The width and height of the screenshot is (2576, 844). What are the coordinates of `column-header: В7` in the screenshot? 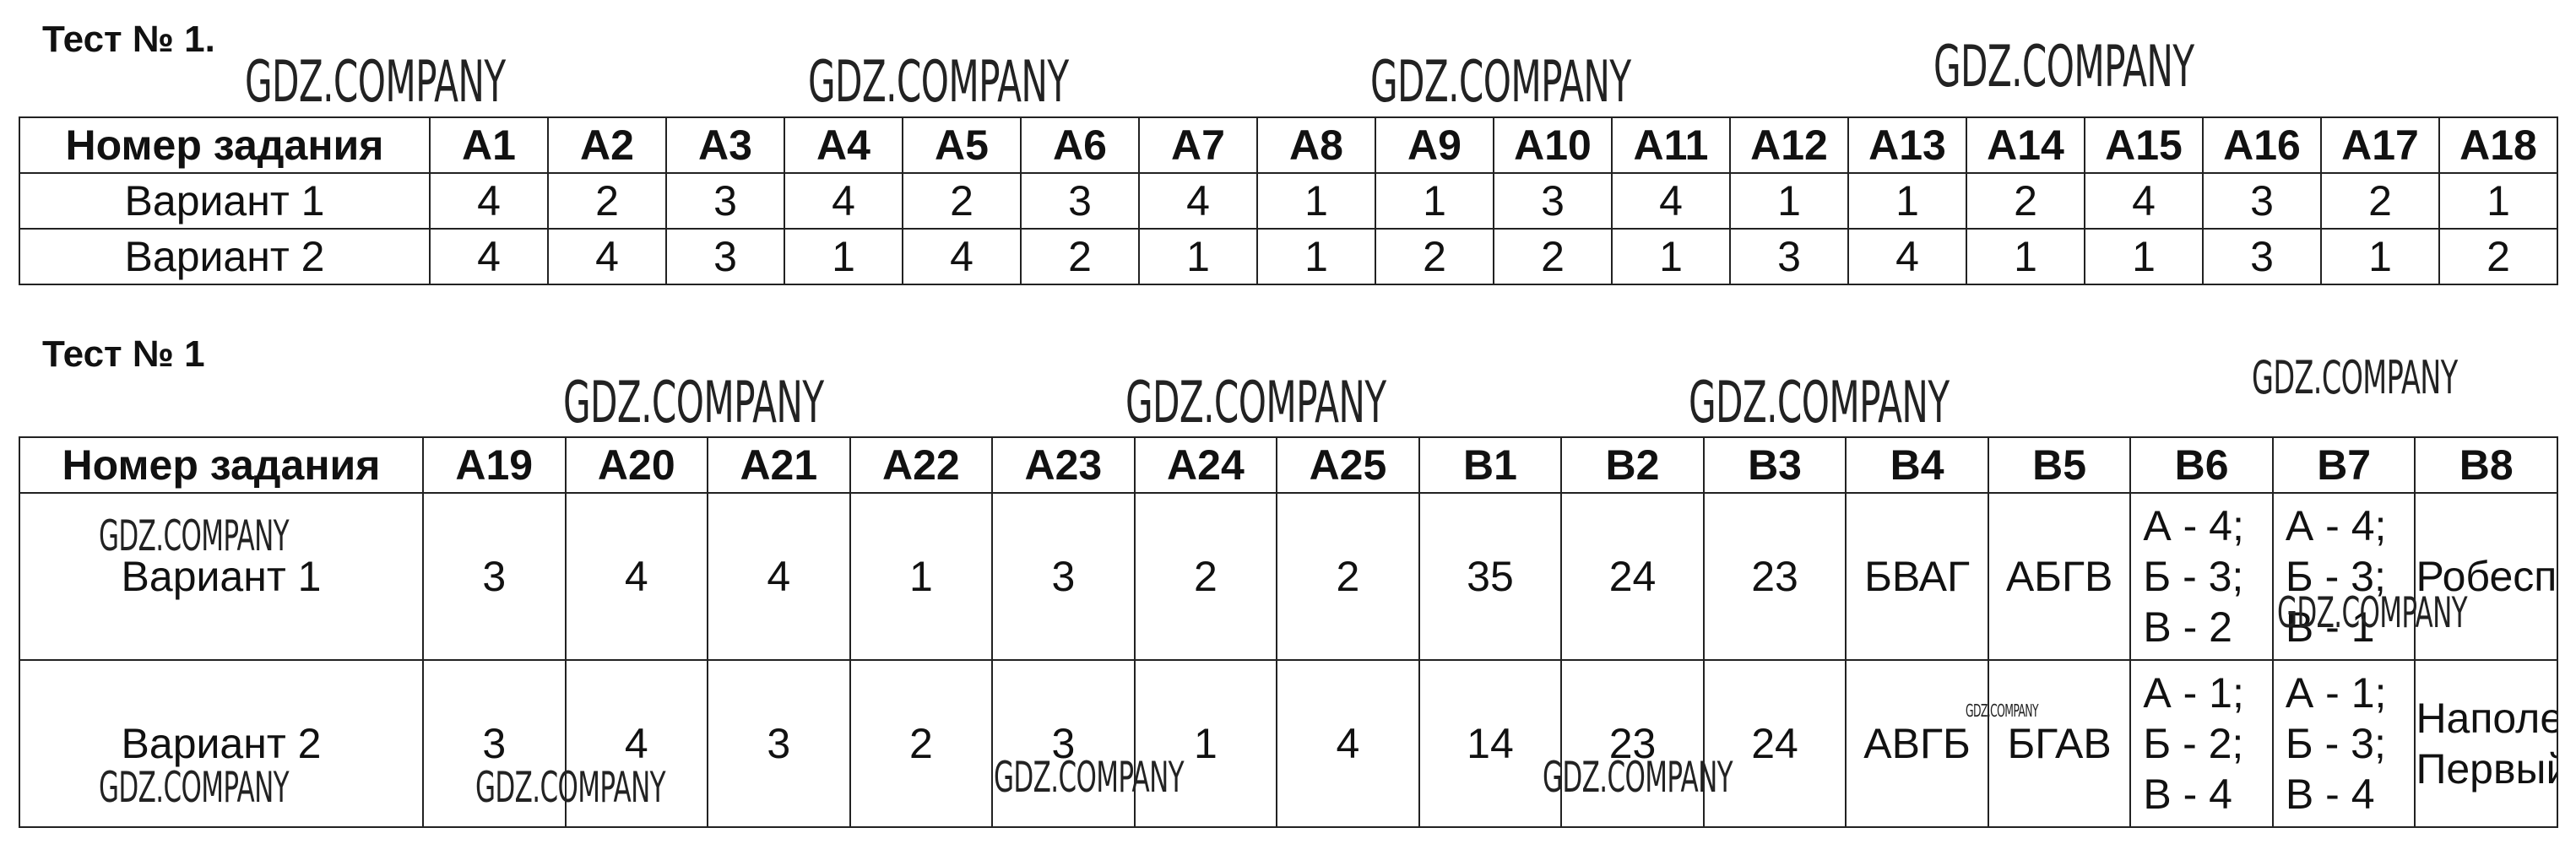 It's located at (2343, 465).